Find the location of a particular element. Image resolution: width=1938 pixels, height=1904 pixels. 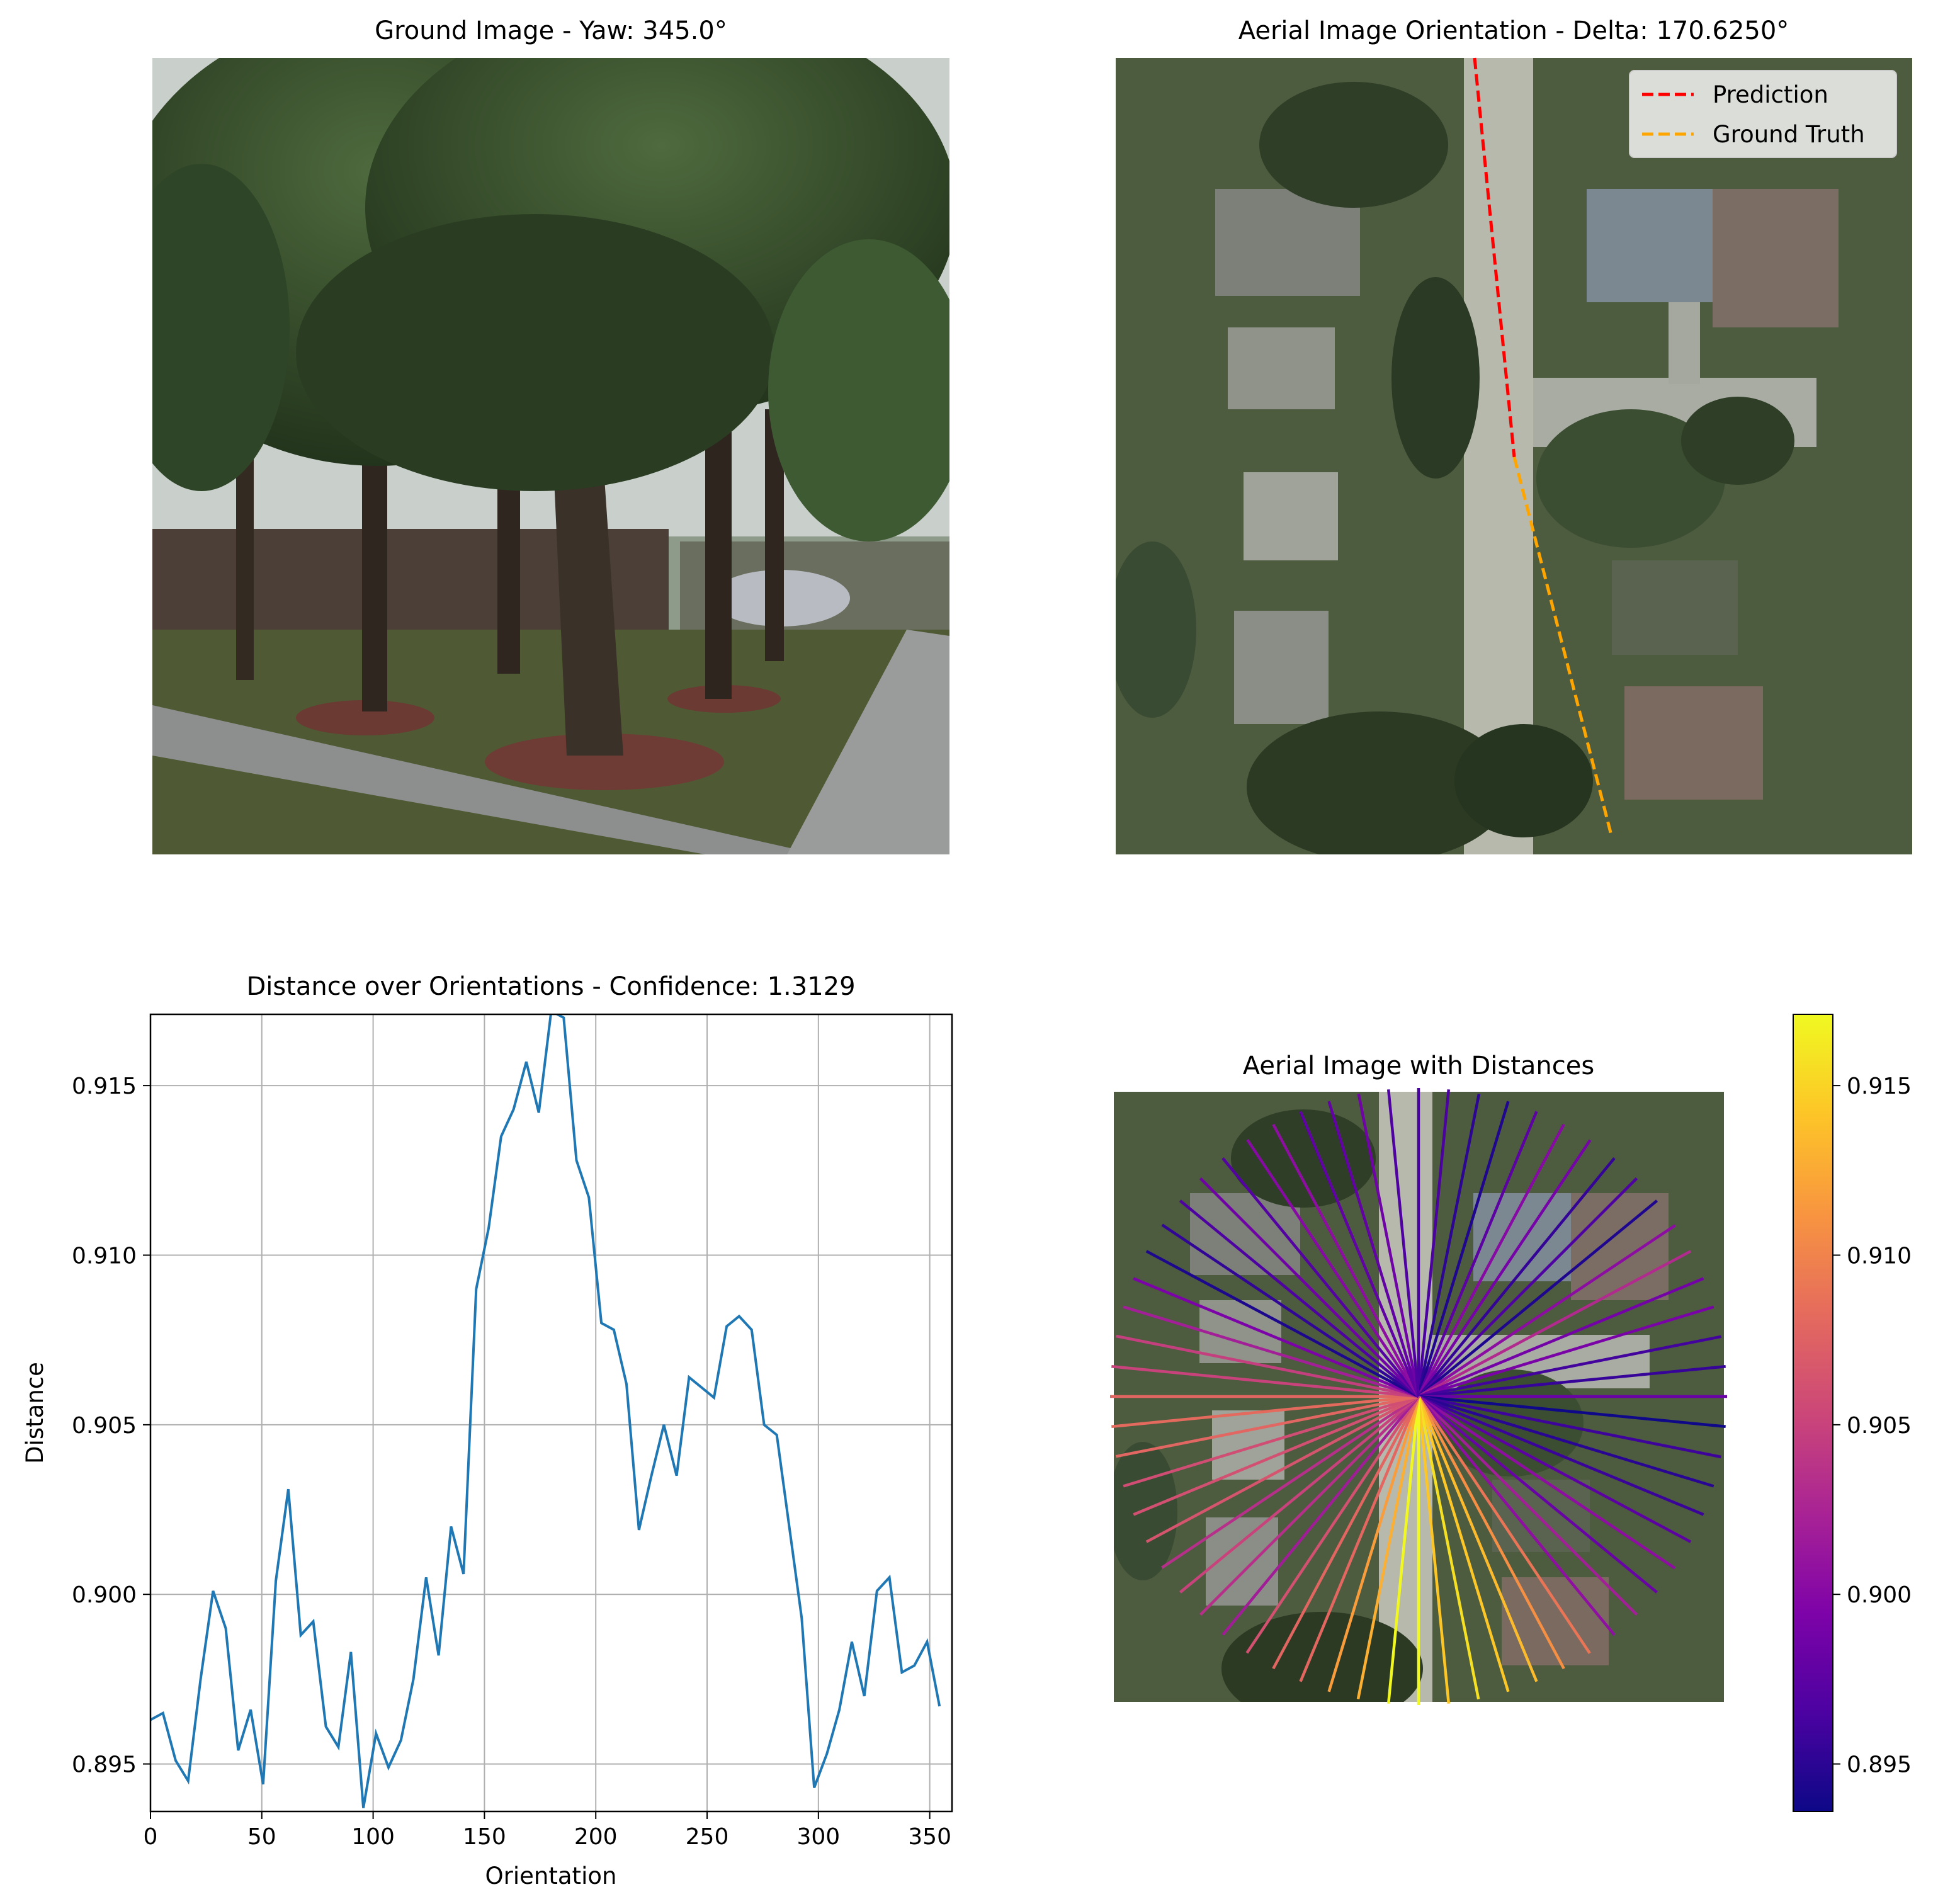

colorbar-tick-label: 0.895 is located at coordinates (1879, 1765).